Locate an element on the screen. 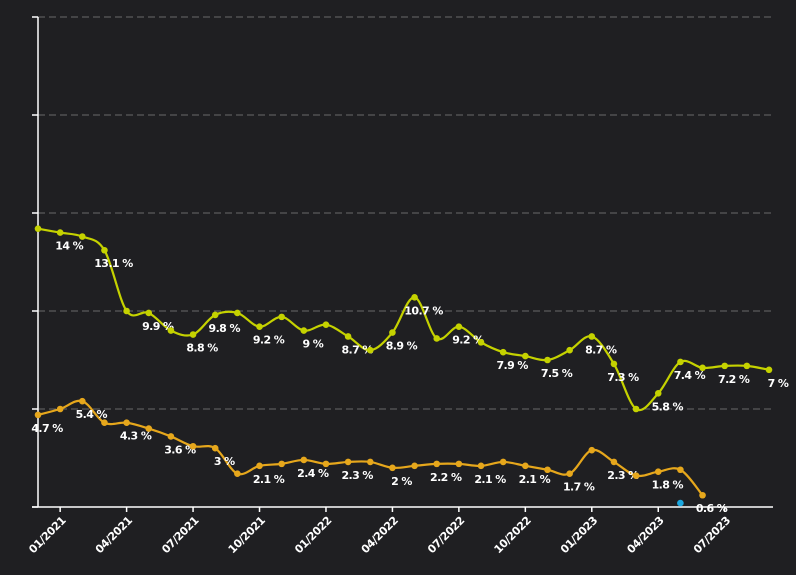 Image resolution: width=796 pixels, height=575 pixels. data-label: 3 % is located at coordinates (224, 461).